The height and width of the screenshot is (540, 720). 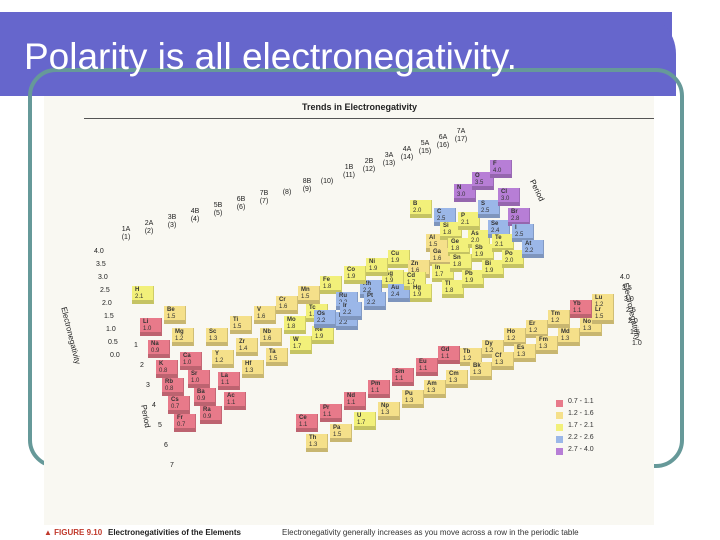 I want to click on element-symbol: Ca, so click(x=187, y=356).